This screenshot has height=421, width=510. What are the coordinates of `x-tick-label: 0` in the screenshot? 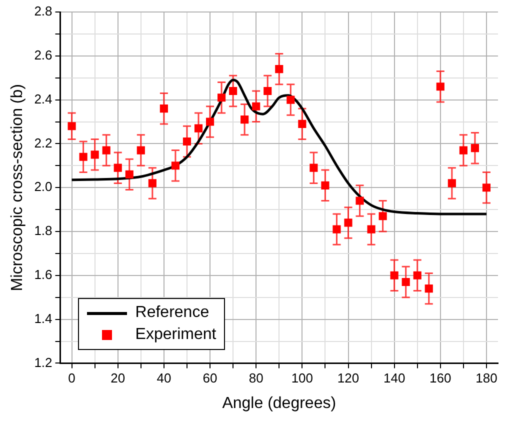 It's located at (72, 378).